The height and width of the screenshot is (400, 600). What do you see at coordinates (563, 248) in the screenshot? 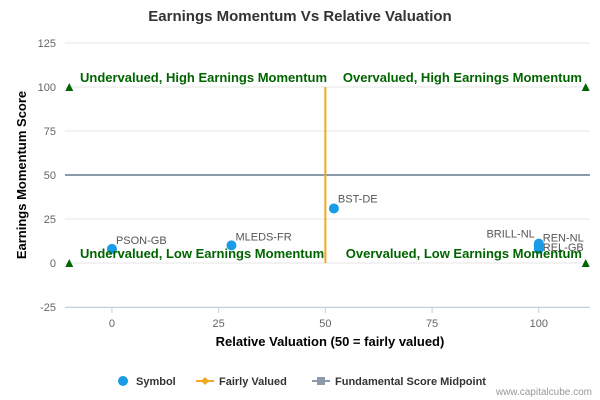
I see `point-label: REL-GB` at bounding box center [563, 248].